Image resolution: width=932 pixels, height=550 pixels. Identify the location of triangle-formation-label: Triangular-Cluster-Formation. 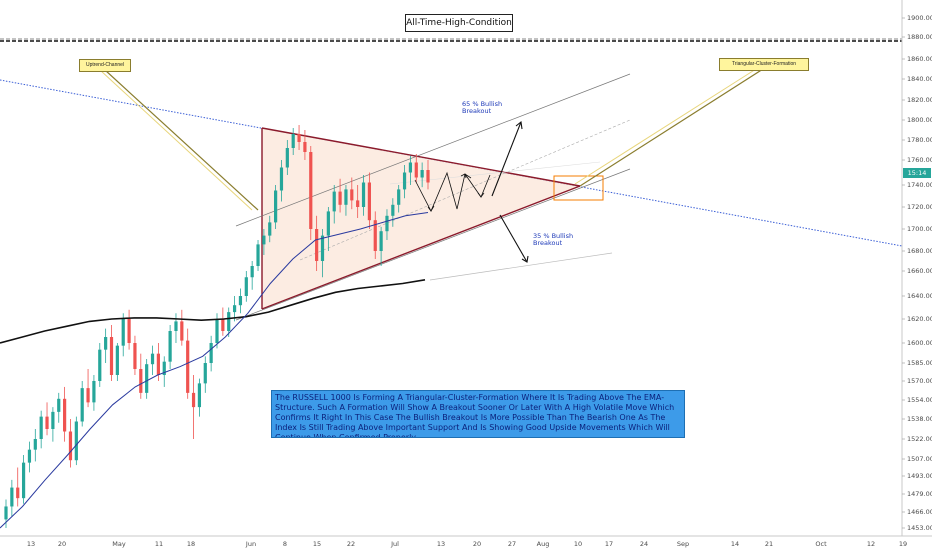
(764, 64).